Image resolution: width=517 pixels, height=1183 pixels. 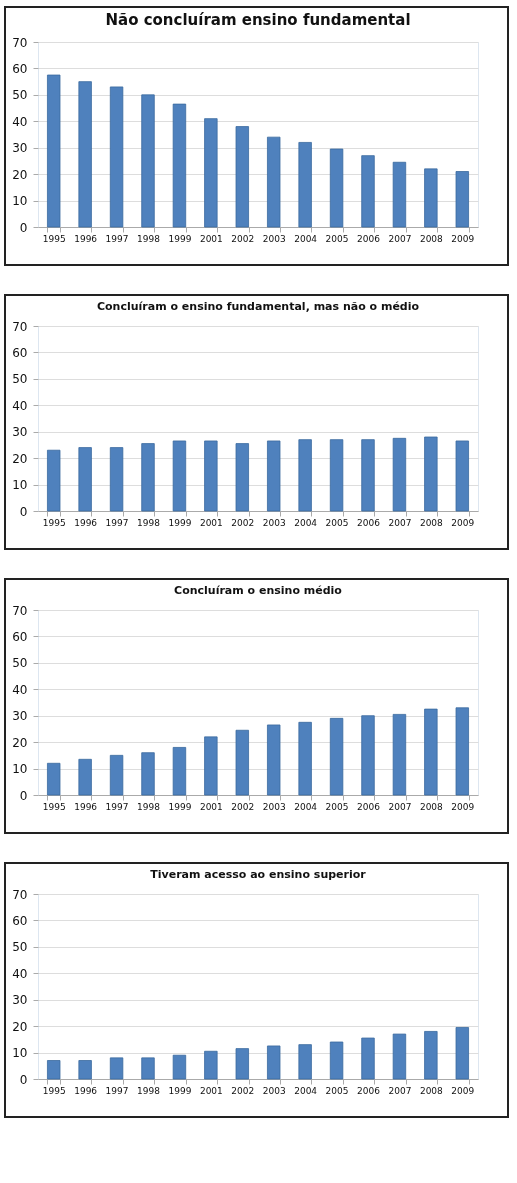 What do you see at coordinates (54, 238) in the screenshot?
I see `x-tick-label: 1995` at bounding box center [54, 238].